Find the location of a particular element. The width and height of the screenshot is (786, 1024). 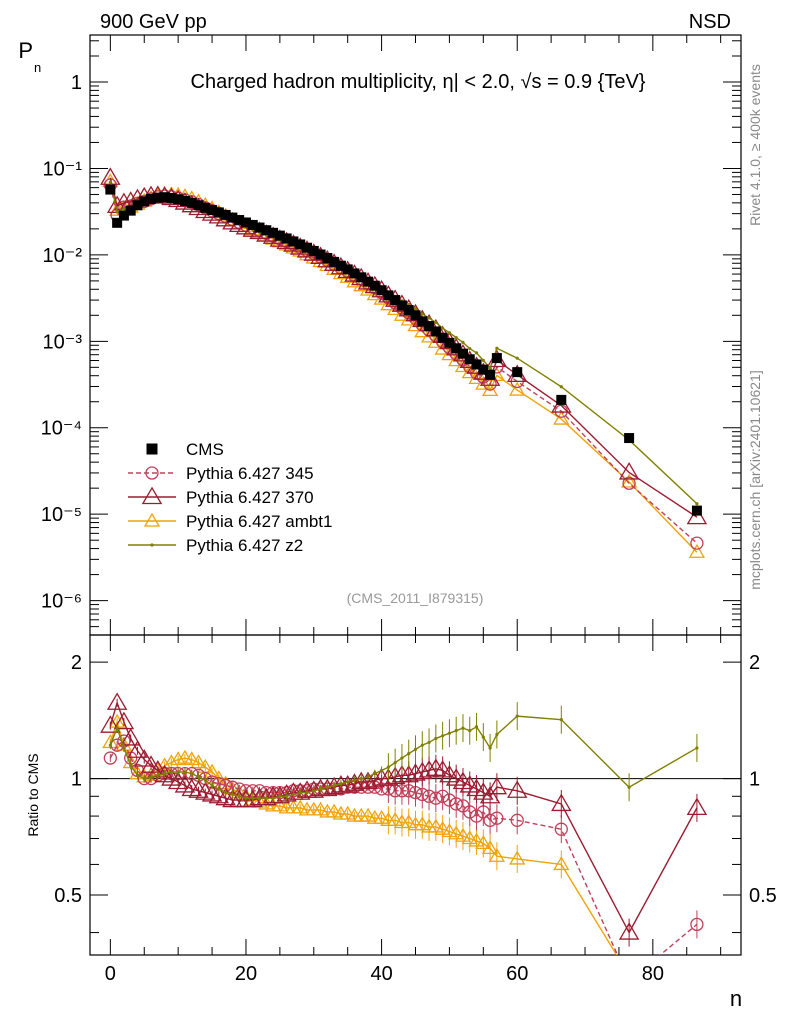

ratio-series-z2 is located at coordinates (403, 752).